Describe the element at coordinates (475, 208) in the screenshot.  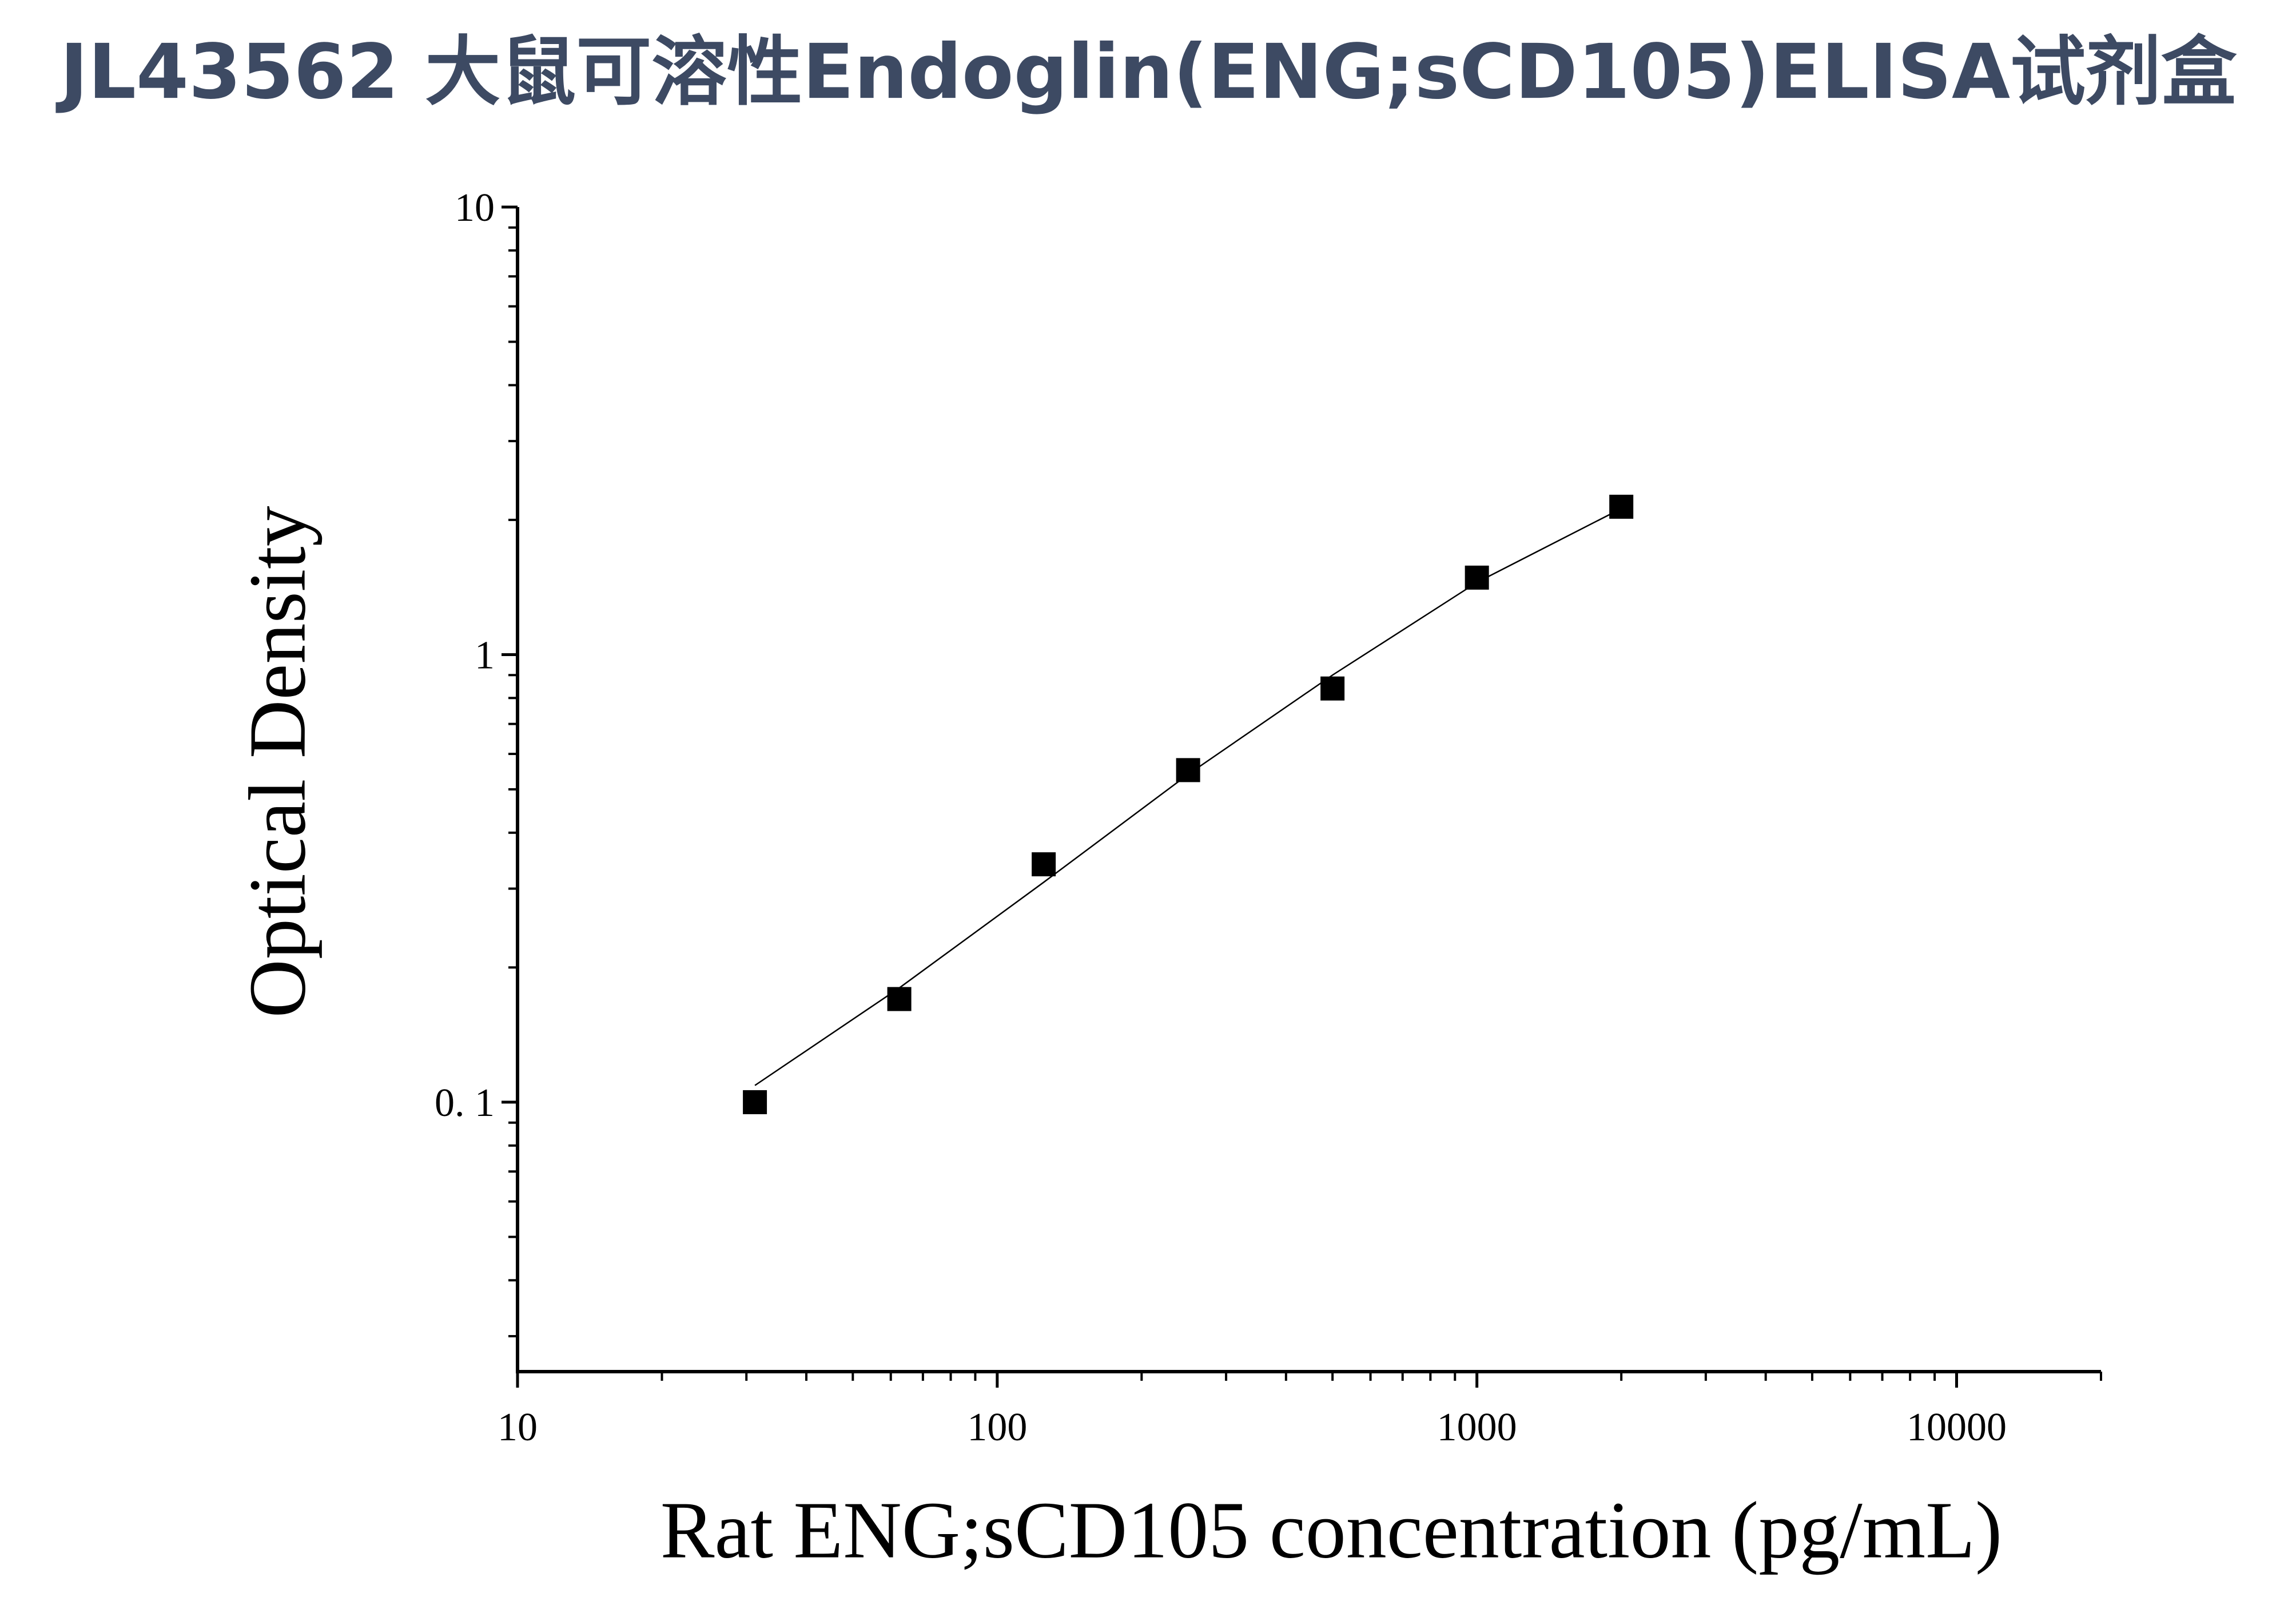
I see `y-tick-label: 10` at that location.